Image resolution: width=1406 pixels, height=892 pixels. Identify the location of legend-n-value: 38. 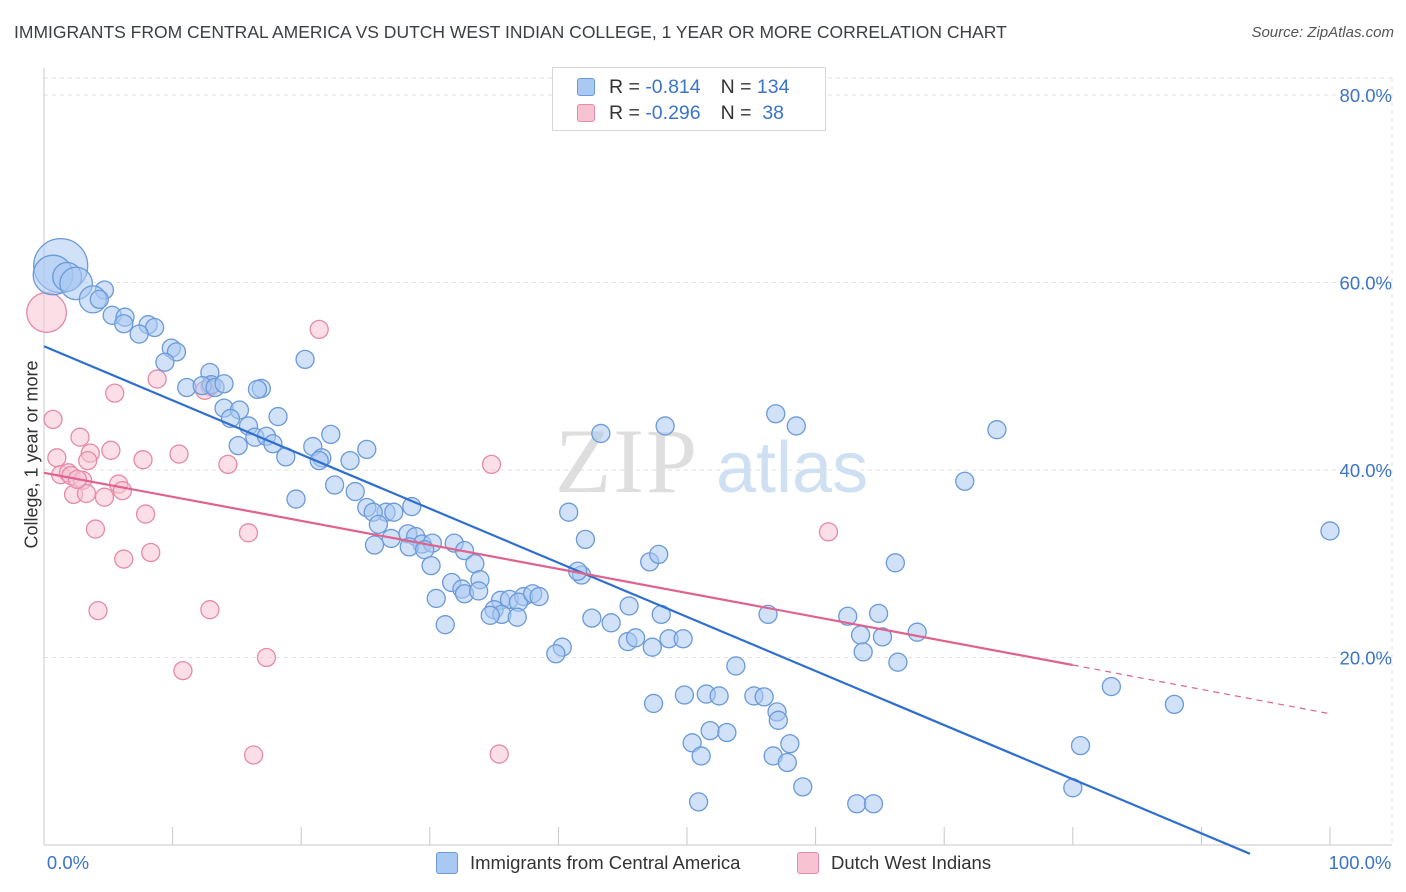
(770, 112).